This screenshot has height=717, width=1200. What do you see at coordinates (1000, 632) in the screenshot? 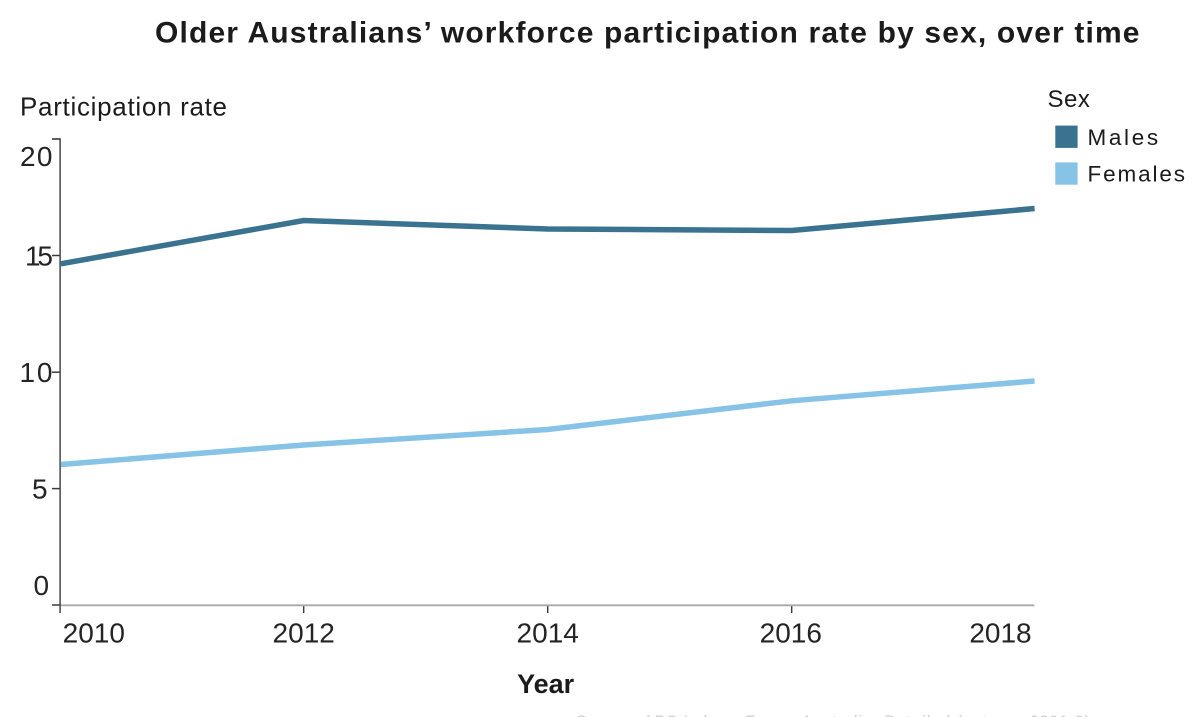
I see `svg-text: 2018` at bounding box center [1000, 632].